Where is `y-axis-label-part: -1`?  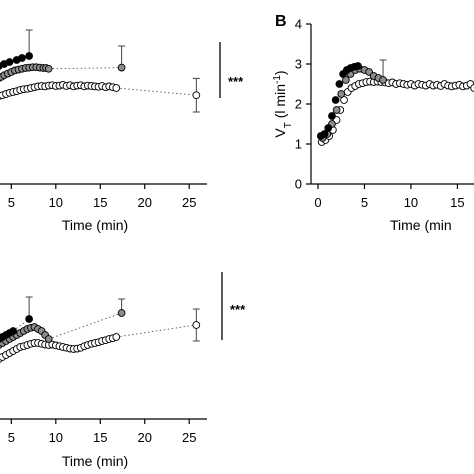 y-axis-label-part: -1 is located at coordinates (277, 79).